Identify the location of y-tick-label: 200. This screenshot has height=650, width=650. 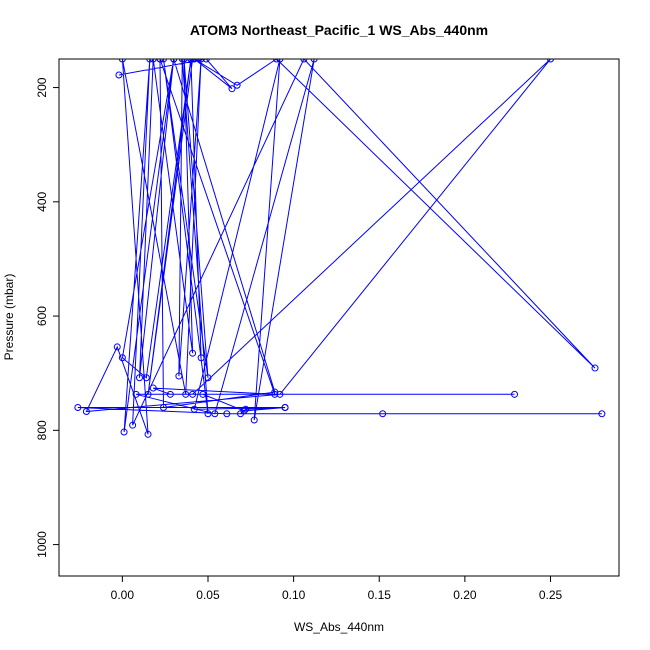
(42, 87).